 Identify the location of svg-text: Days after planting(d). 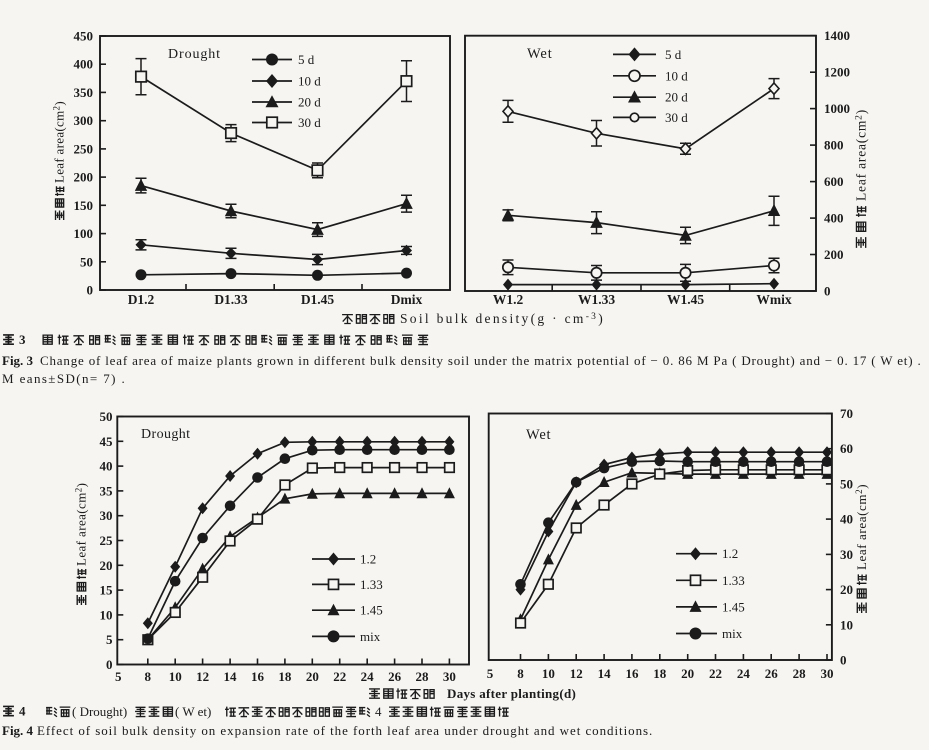
(511, 693).